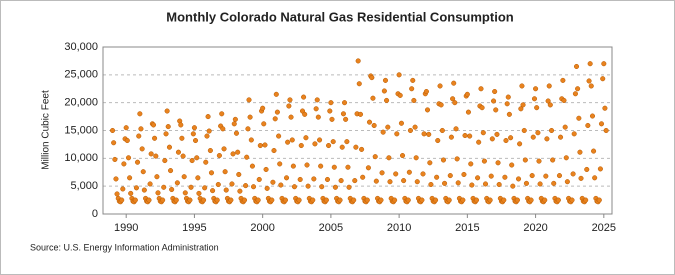  Describe the element at coordinates (95, 214) in the screenshot. I see `y-tick-label: 0` at that location.